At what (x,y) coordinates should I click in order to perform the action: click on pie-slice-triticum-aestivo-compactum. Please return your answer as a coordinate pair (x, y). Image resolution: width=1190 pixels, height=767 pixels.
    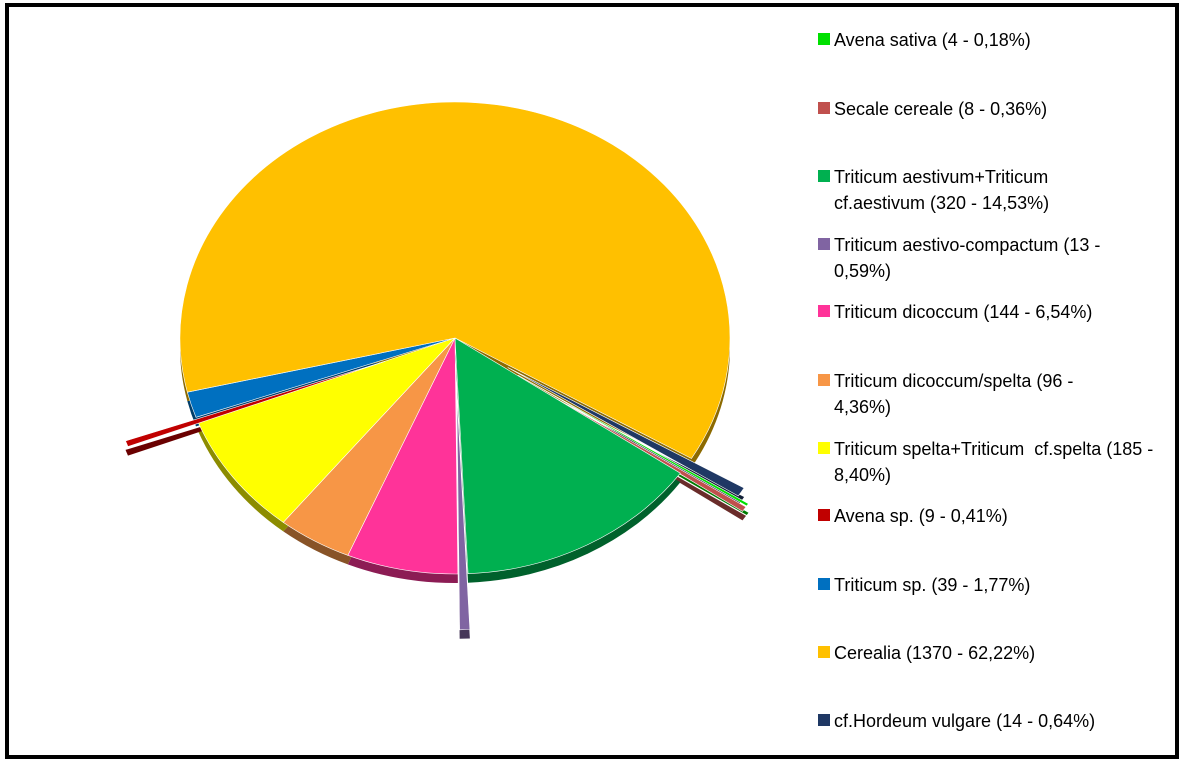
    Looking at the image, I should click on (463, 512).